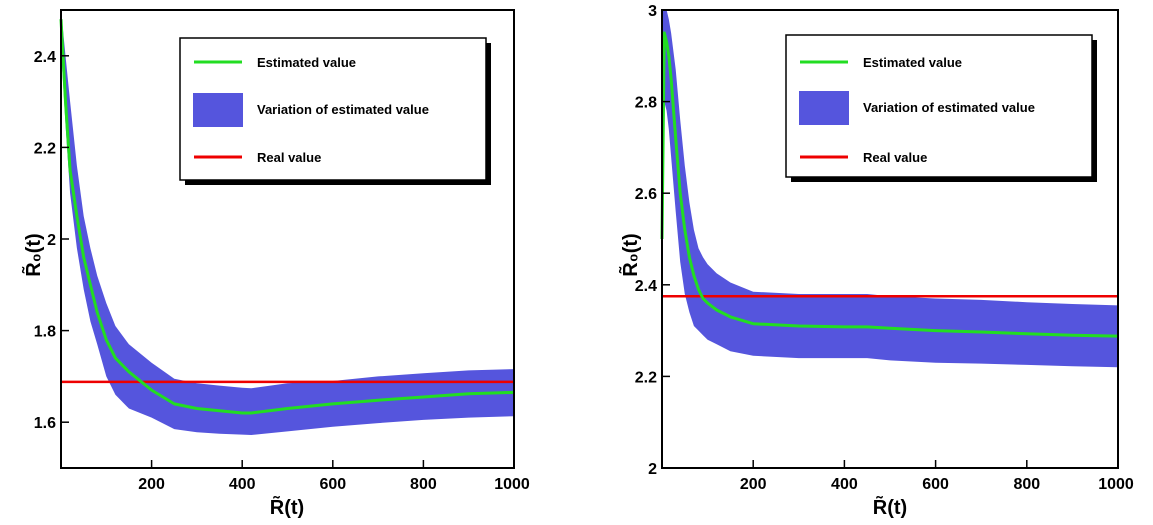  Describe the element at coordinates (912, 62) in the screenshot. I see `right-legend-estimated-label: Estimated value` at that location.